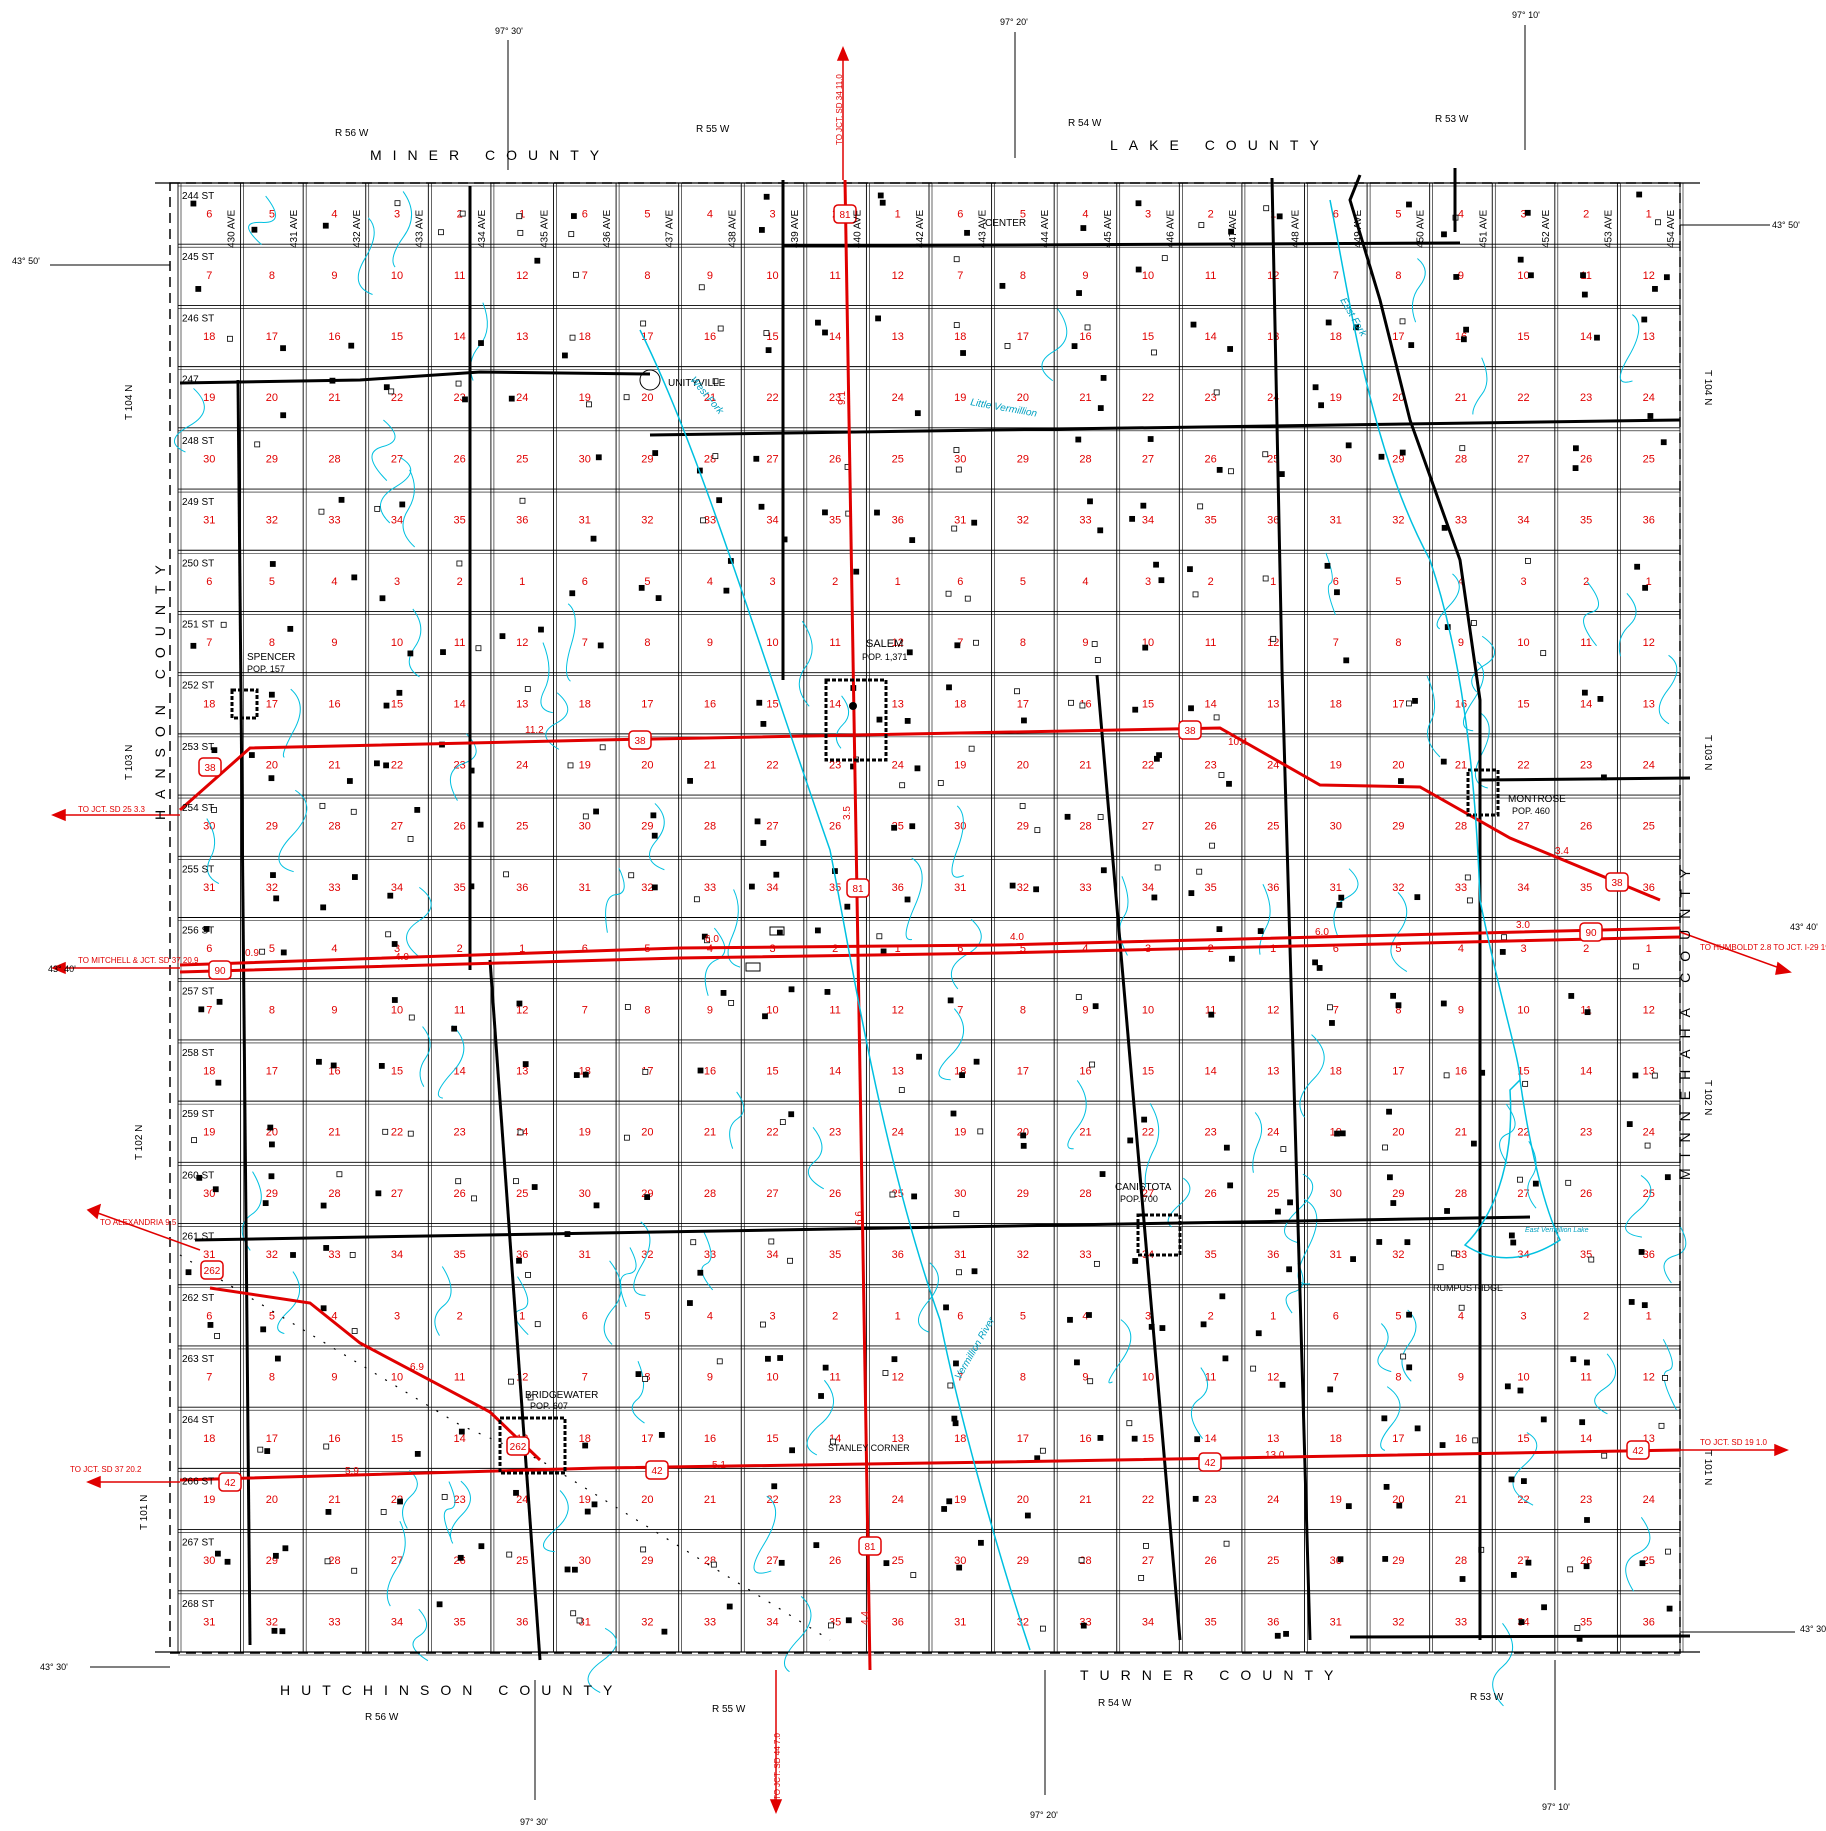 The image size is (1826, 1831). What do you see at coordinates (1023, 1500) in the screenshot?
I see `section-number: 20` at bounding box center [1023, 1500].